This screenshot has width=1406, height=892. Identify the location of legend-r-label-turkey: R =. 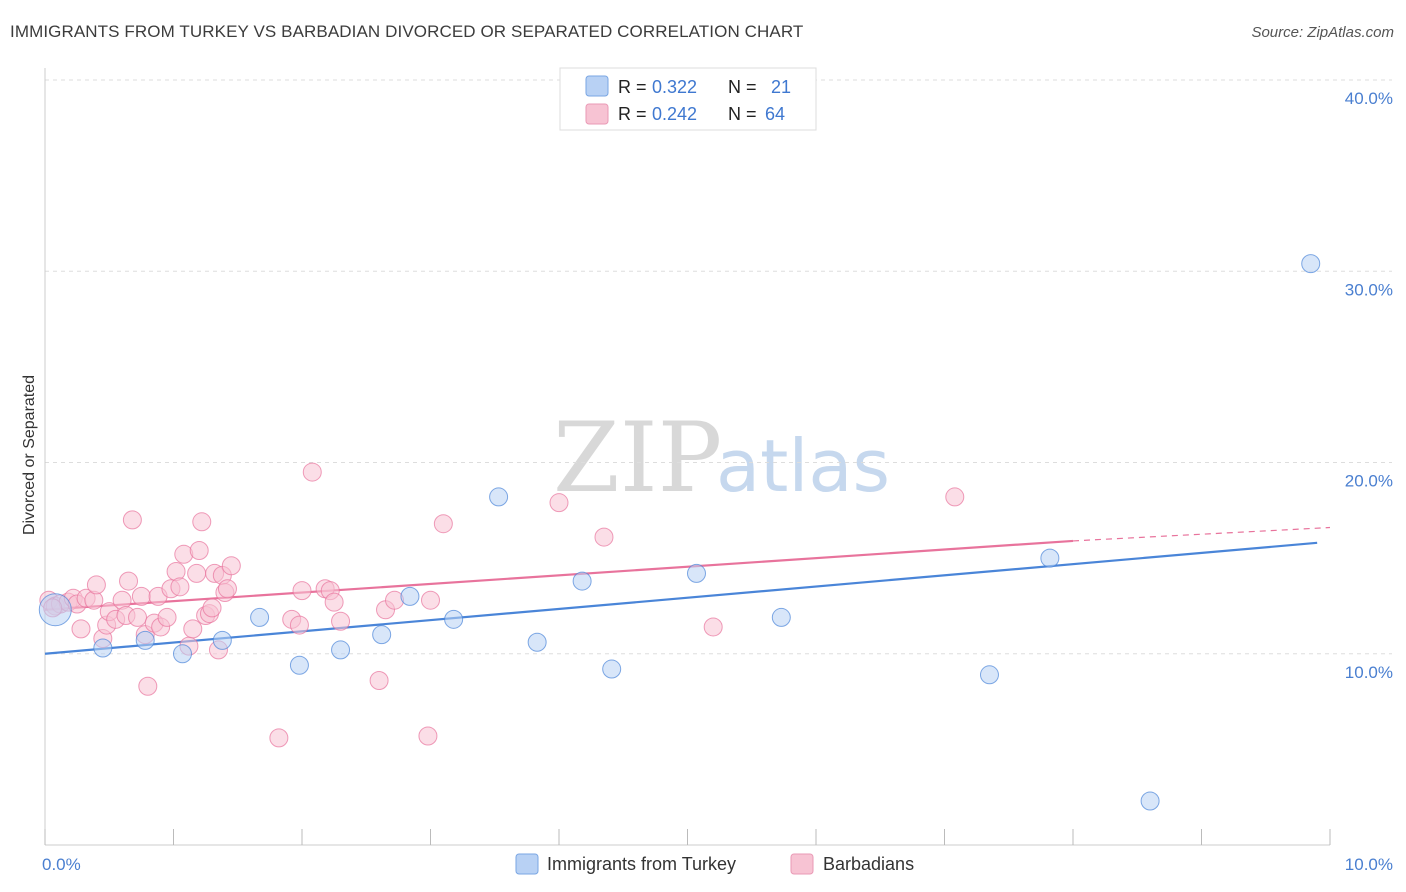
(632, 87).